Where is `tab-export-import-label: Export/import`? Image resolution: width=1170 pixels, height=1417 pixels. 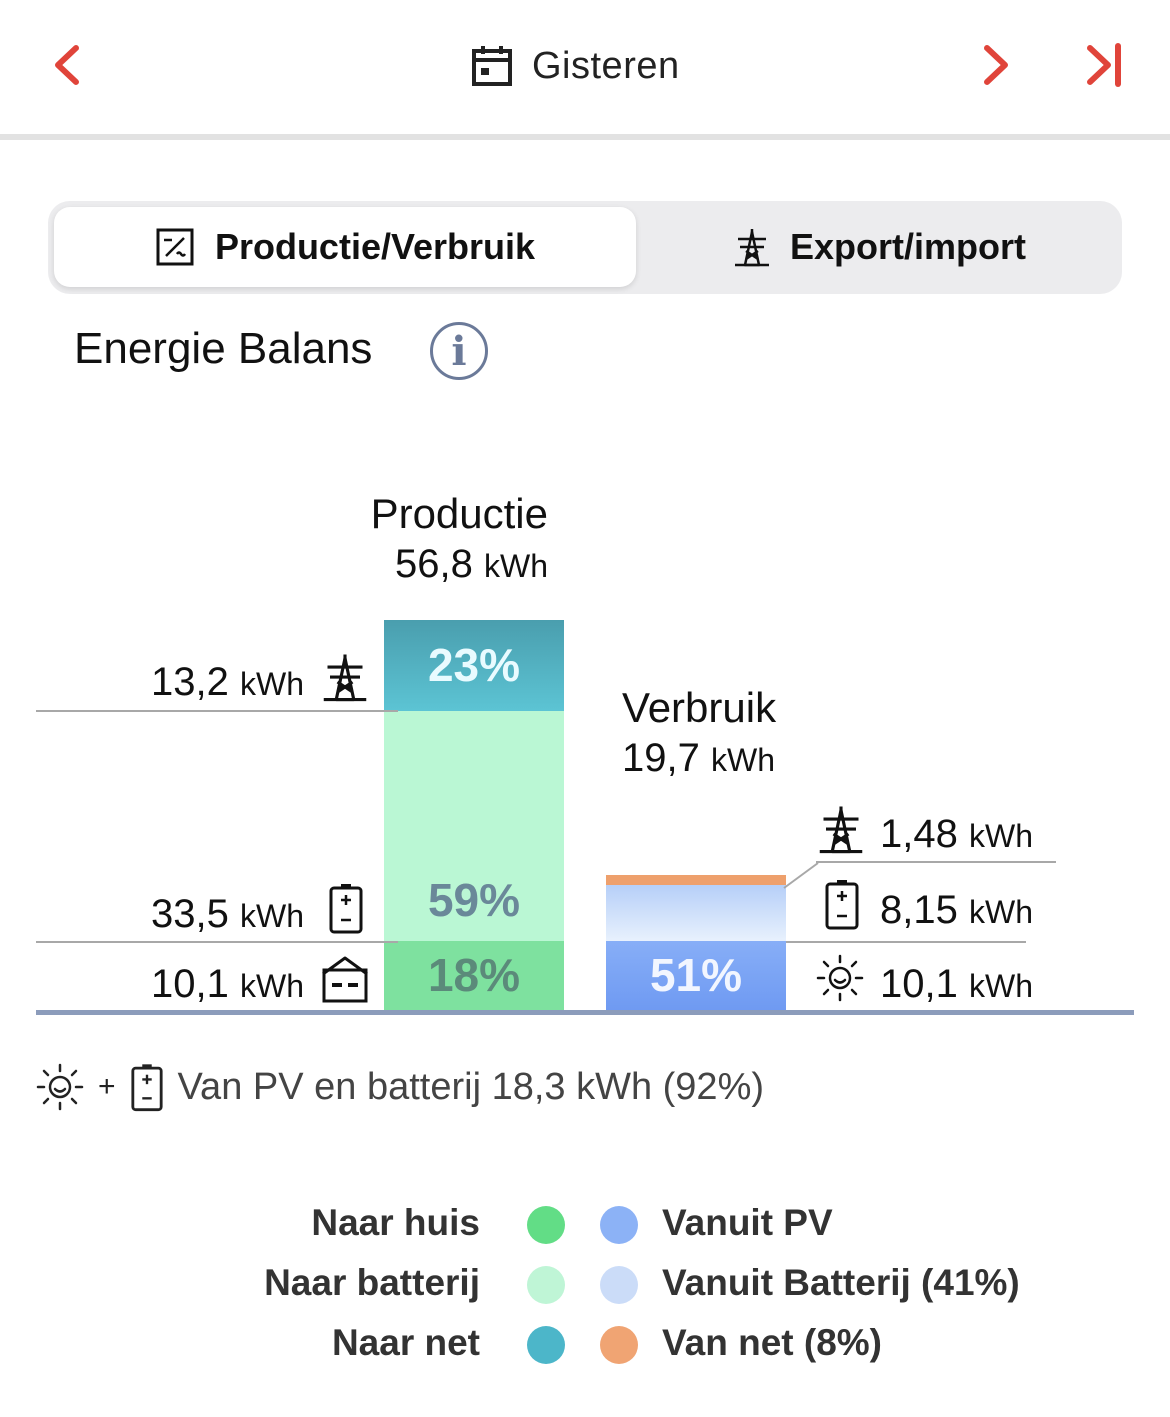
tab-export-import-label: Export/import is located at coordinates (907, 246).